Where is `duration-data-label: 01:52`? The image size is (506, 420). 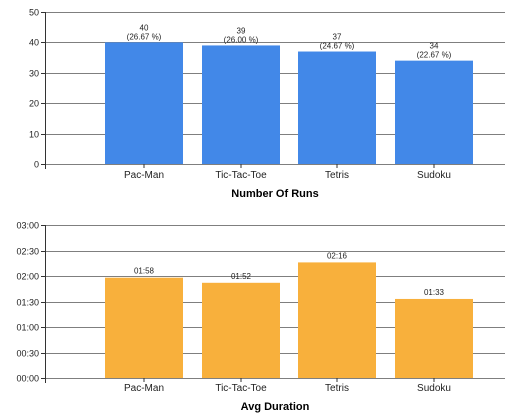 duration-data-label: 01:52 is located at coordinates (241, 276).